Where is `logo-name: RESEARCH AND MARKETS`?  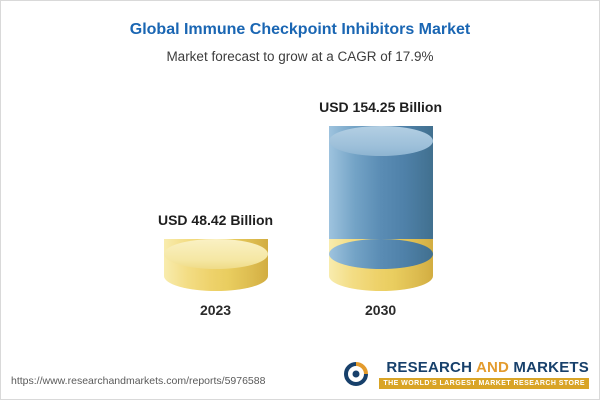 logo-name: RESEARCH AND MARKETS is located at coordinates (487, 367).